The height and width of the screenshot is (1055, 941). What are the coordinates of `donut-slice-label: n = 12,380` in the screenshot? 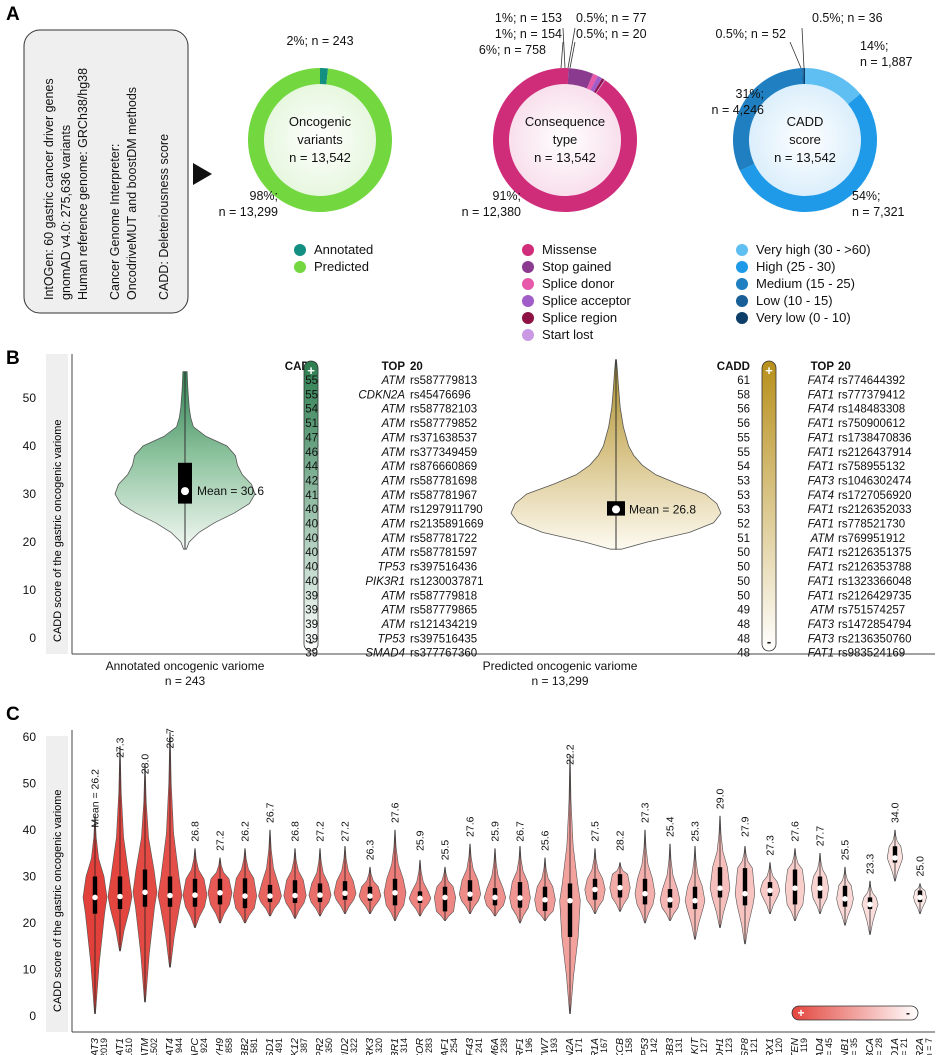 It's located at (491, 212).